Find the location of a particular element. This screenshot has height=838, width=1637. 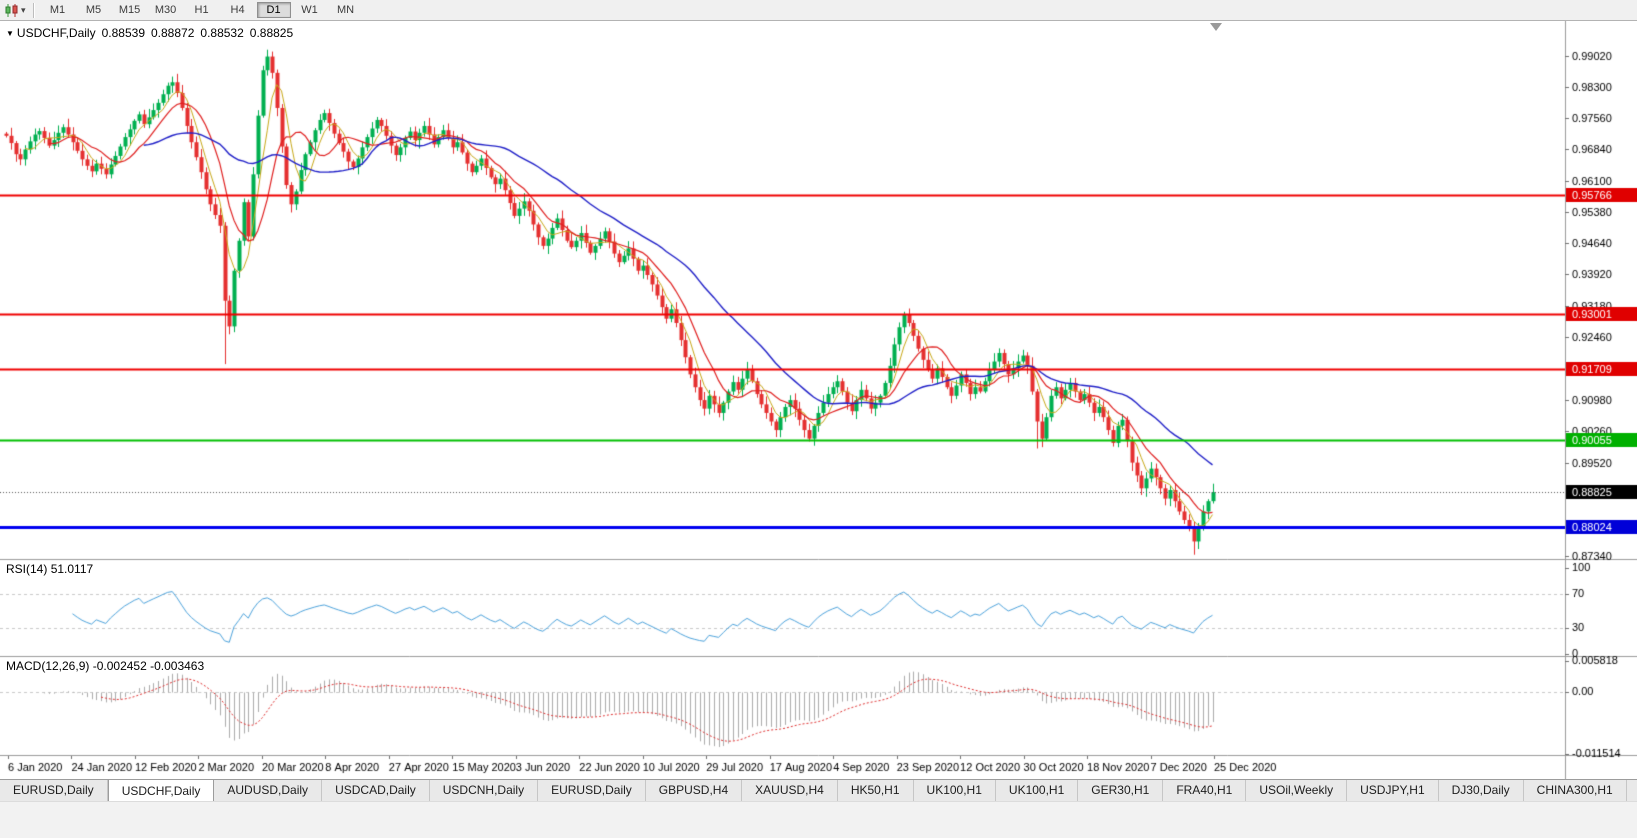

chart-tab-usdcad-daily: USDCAD,Daily is located at coordinates (376, 790).